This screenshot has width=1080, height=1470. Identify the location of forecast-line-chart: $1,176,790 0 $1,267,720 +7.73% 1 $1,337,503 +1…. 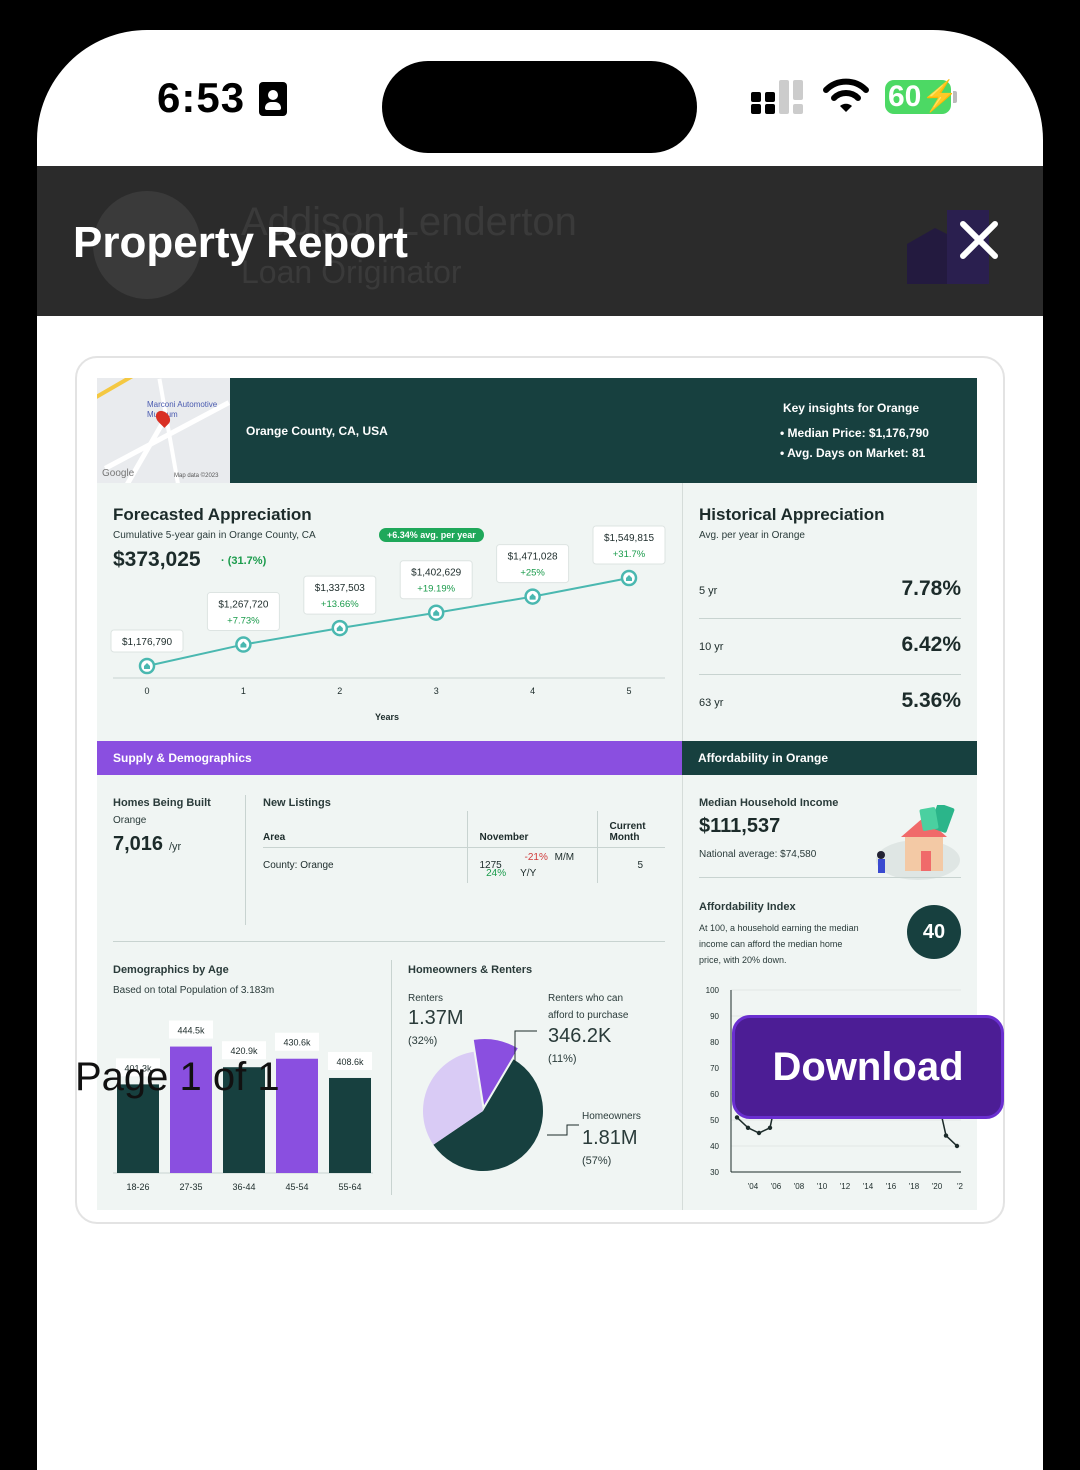
(388, 623).